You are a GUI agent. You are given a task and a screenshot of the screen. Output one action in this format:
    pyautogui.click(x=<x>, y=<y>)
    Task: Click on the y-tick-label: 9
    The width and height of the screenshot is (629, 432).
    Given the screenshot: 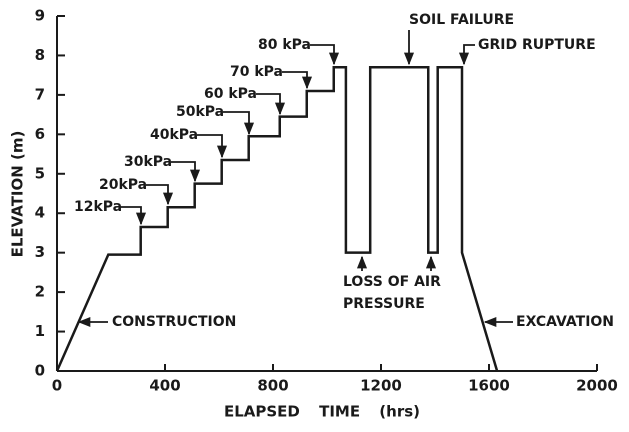 What is the action you would take?
    pyautogui.click(x=40, y=16)
    